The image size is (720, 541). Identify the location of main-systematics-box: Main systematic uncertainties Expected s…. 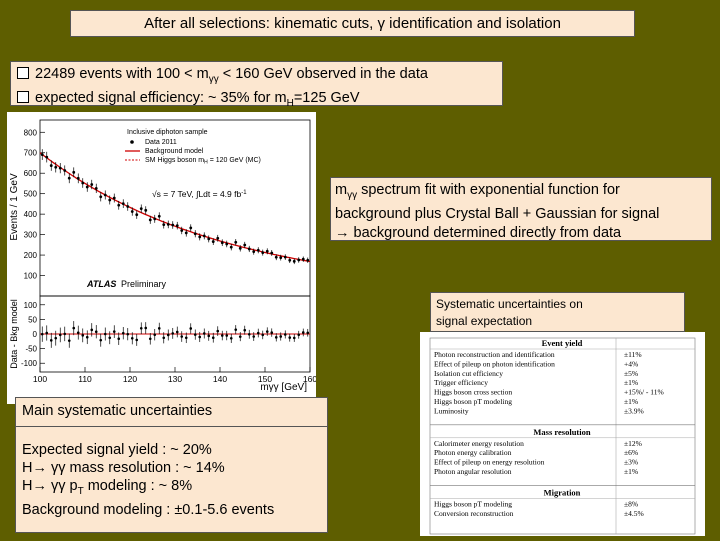
(171, 465).